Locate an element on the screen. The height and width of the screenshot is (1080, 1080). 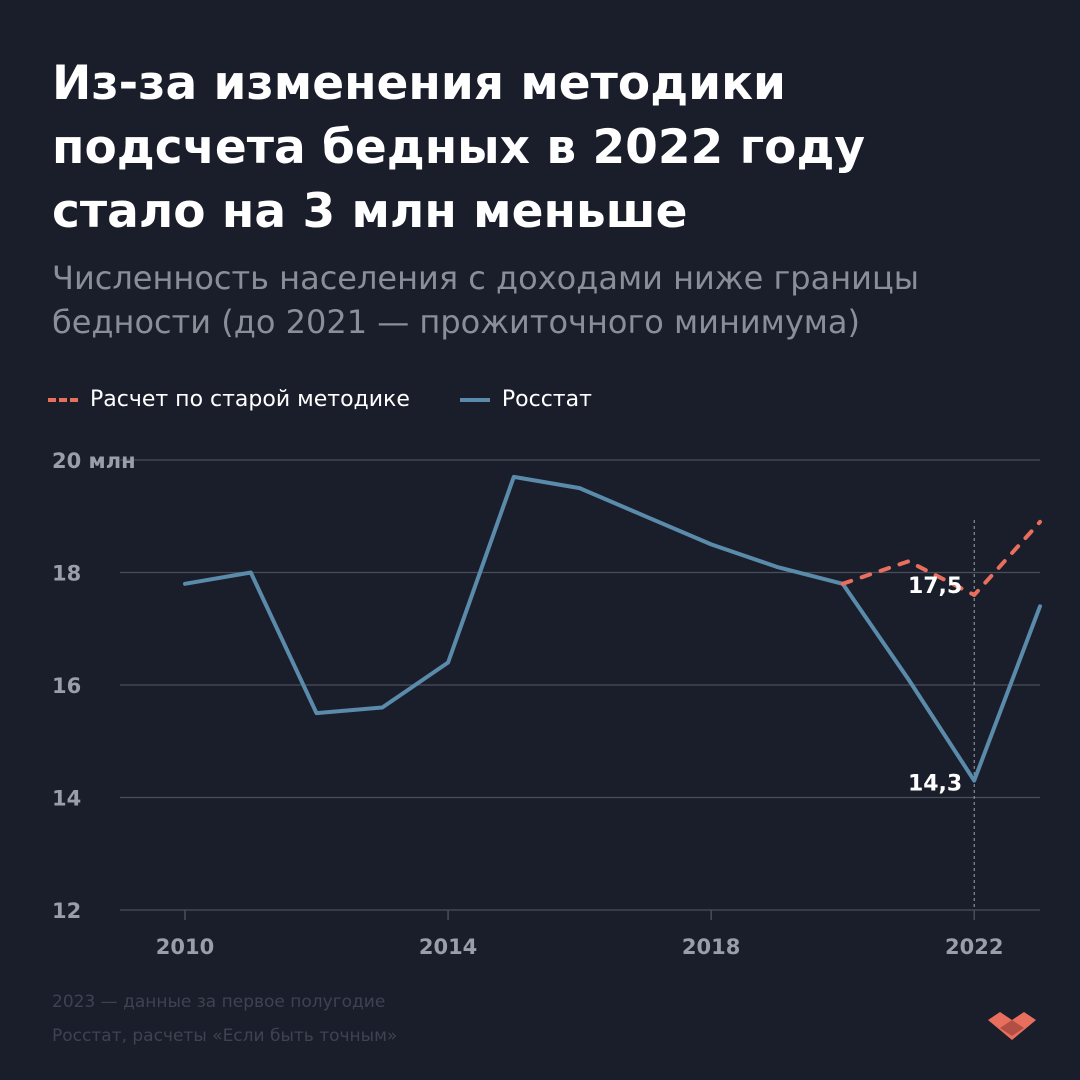
data-label: 17,5 is located at coordinates (935, 586).